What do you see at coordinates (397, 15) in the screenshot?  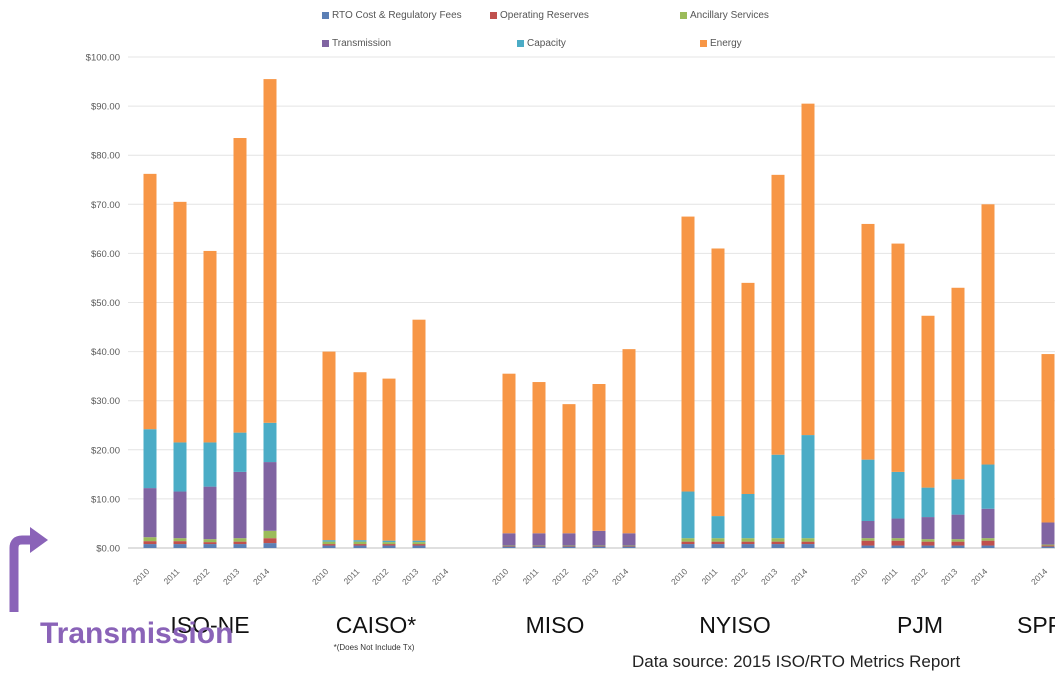 I see `legend-label: RTO Cost & Regulatory Fees` at bounding box center [397, 15].